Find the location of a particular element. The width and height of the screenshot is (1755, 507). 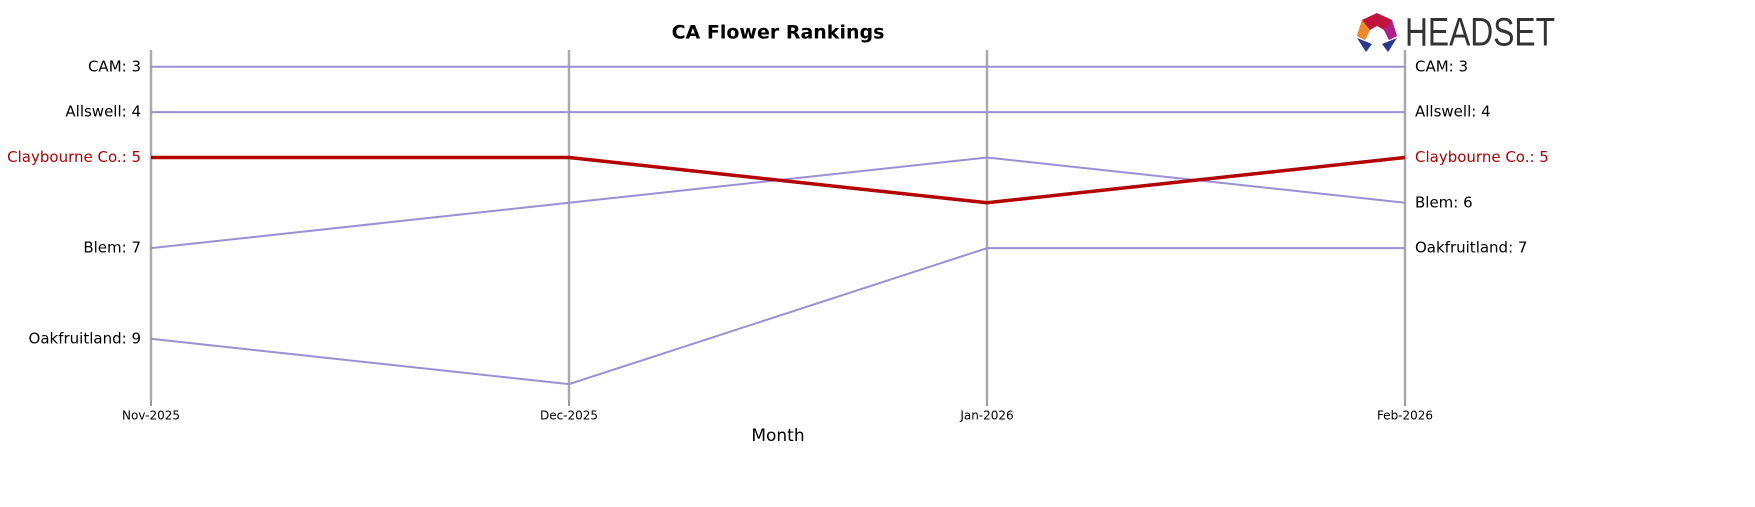

x-tick-label: Jan-2026 is located at coordinates (986, 416).